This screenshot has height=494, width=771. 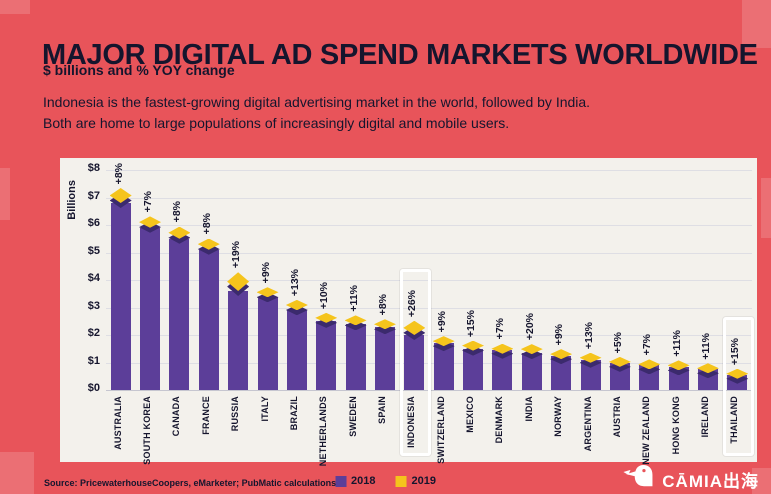 What do you see at coordinates (293, 413) in the screenshot?
I see `x-axis-label-brazil: BRAZIL` at bounding box center [293, 413].